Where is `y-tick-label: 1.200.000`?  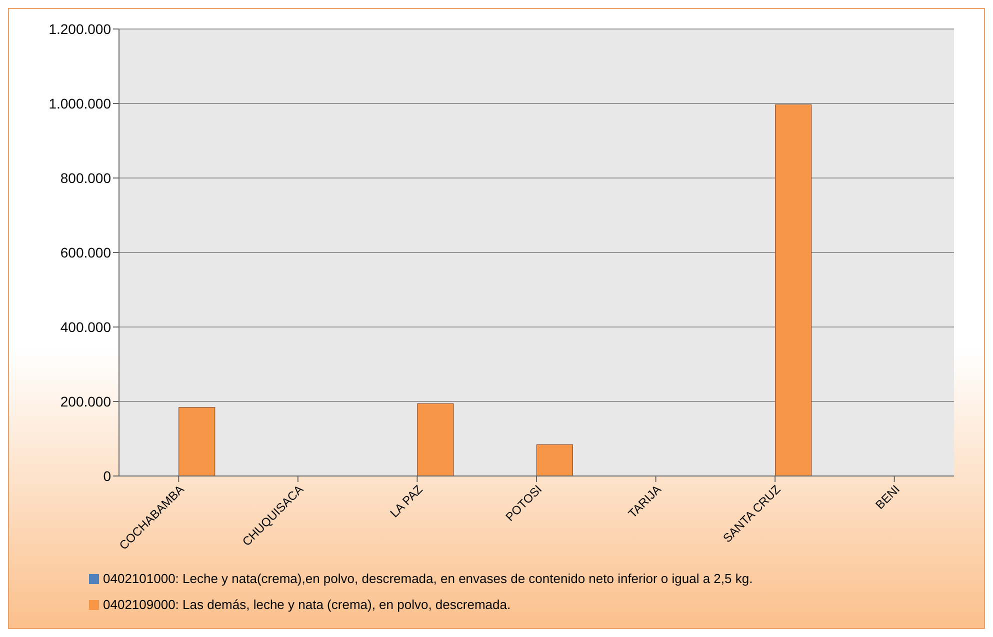 y-tick-label: 1.200.000 is located at coordinates (80, 28).